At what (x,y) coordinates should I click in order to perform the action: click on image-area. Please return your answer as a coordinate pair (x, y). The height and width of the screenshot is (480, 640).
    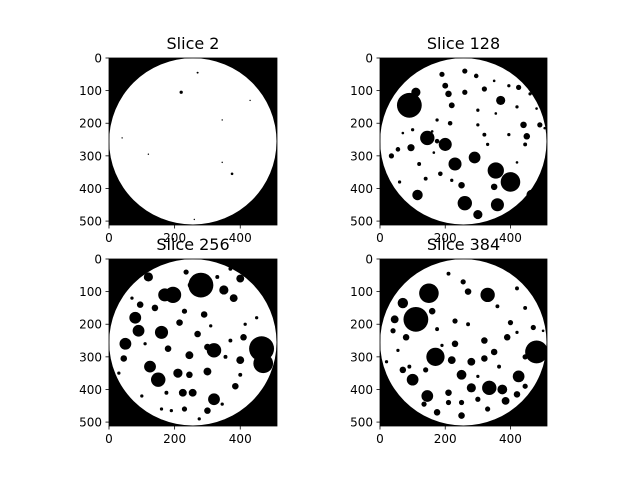
    Looking at the image, I should click on (463, 141).